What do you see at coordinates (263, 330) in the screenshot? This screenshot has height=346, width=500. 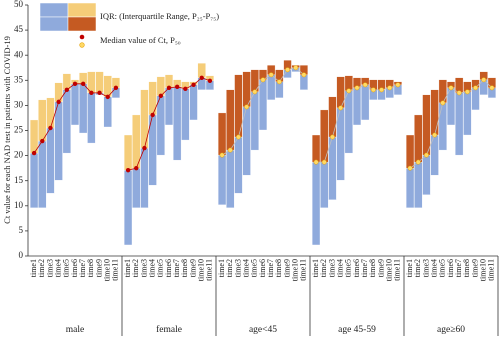 I see `group-label: age<45` at bounding box center [263, 330].